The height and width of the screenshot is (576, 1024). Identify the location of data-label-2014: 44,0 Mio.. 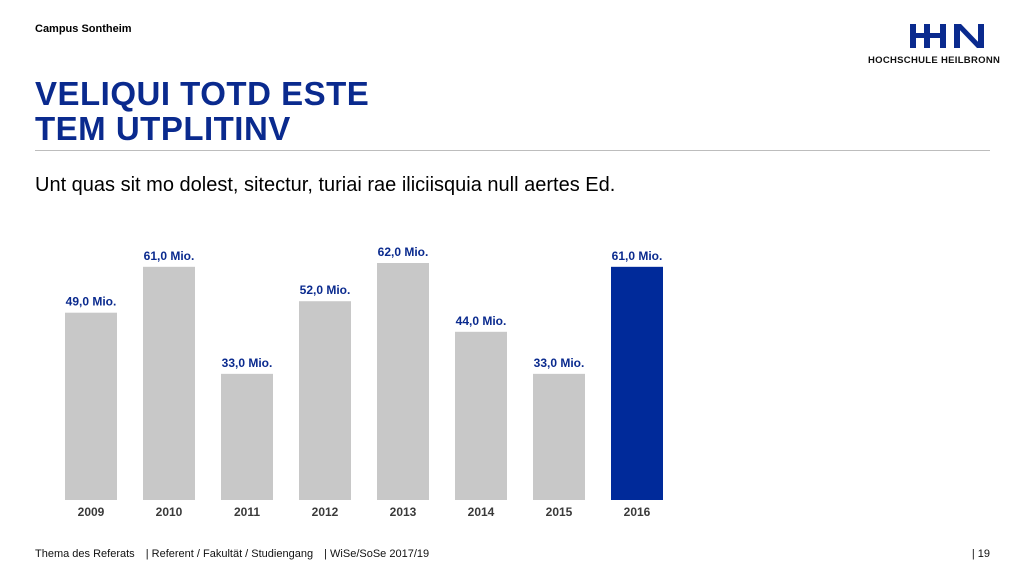
(481, 321).